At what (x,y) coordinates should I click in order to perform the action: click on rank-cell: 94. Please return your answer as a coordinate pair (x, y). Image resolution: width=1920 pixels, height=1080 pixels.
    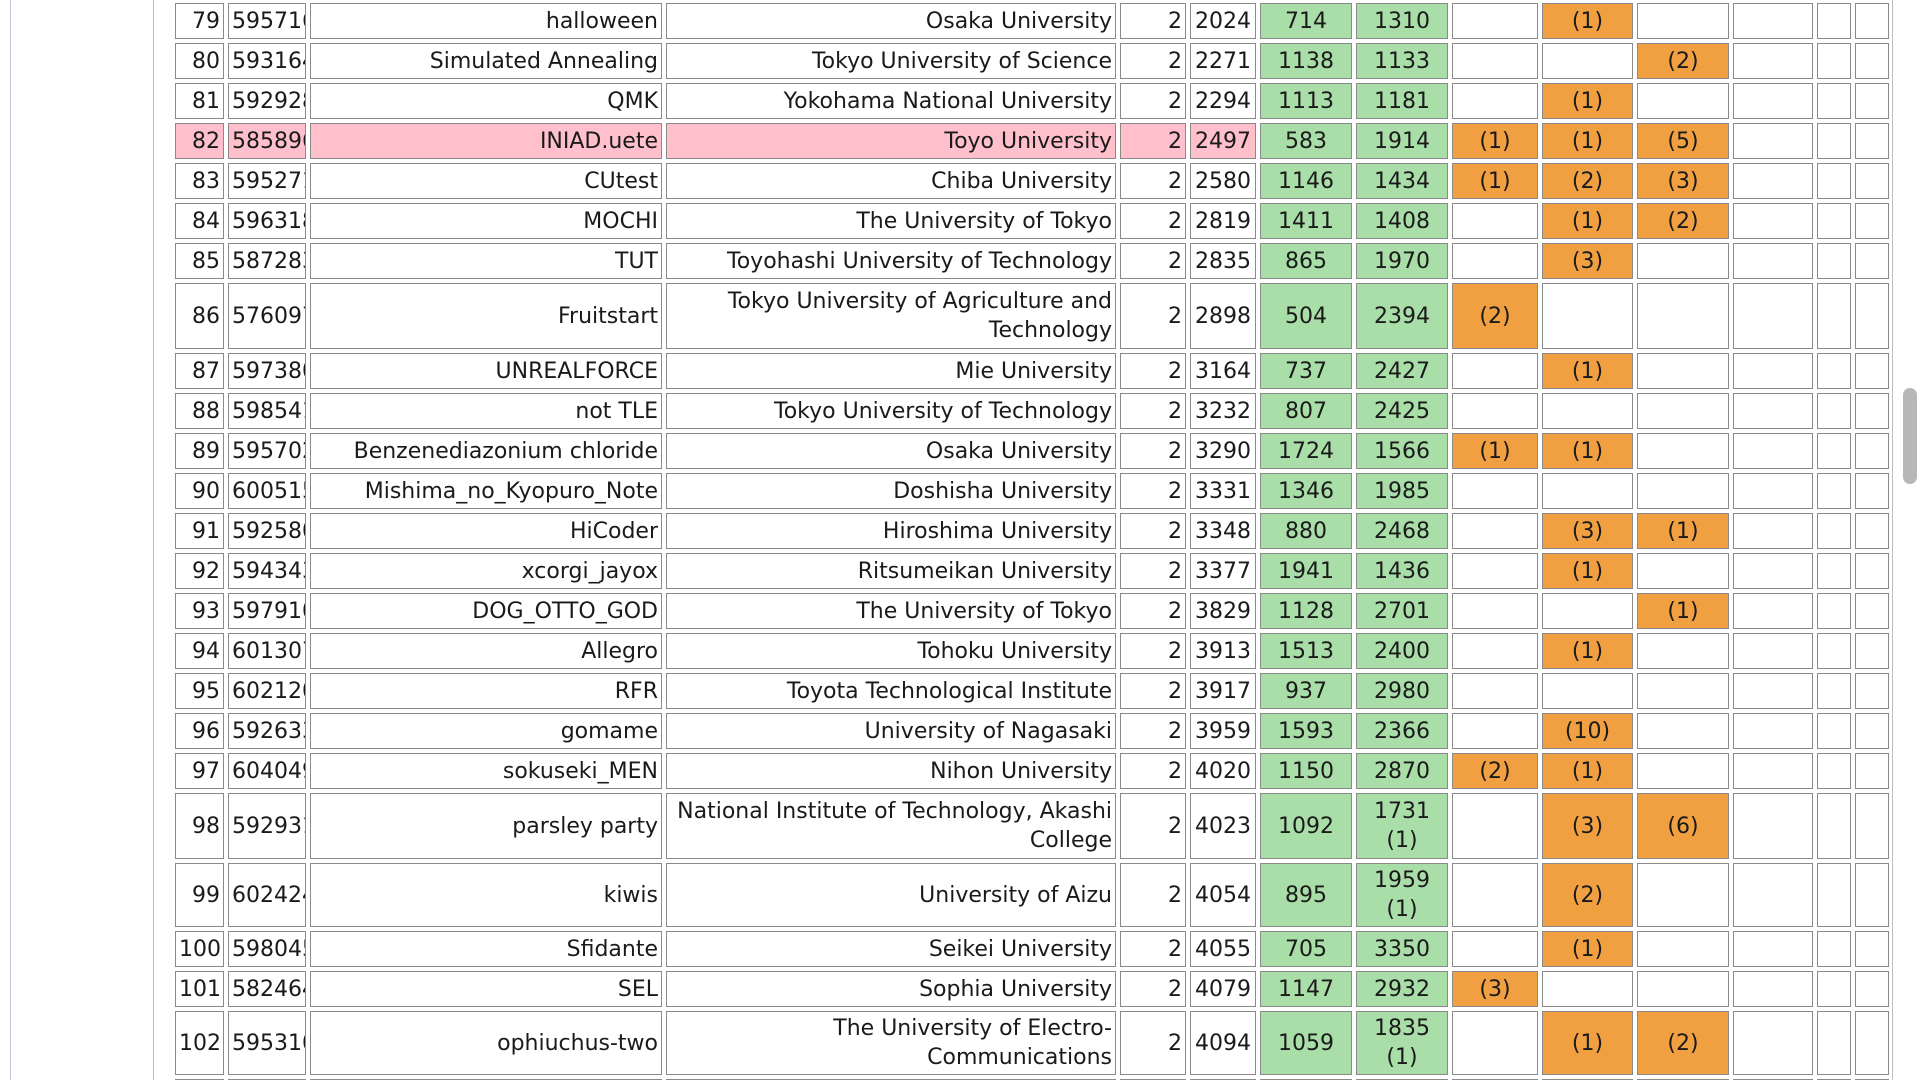
    Looking at the image, I should click on (199, 651).